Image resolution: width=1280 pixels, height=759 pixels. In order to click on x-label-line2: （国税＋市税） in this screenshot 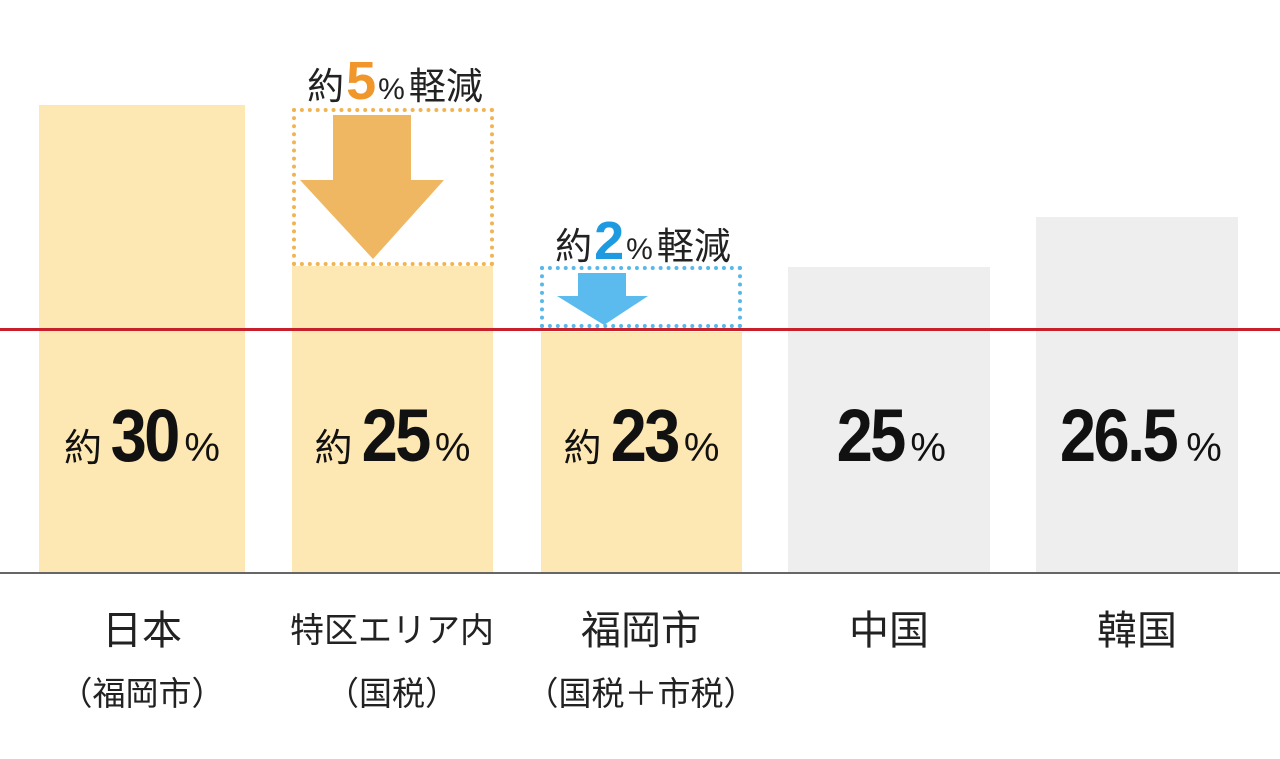, I will do `click(641, 693)`.